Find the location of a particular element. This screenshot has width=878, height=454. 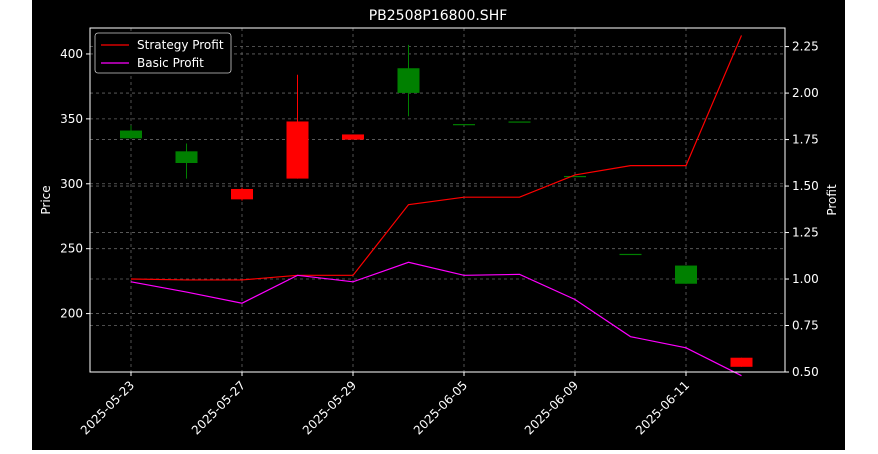

y-tick-label: 250 is located at coordinates (71, 249).